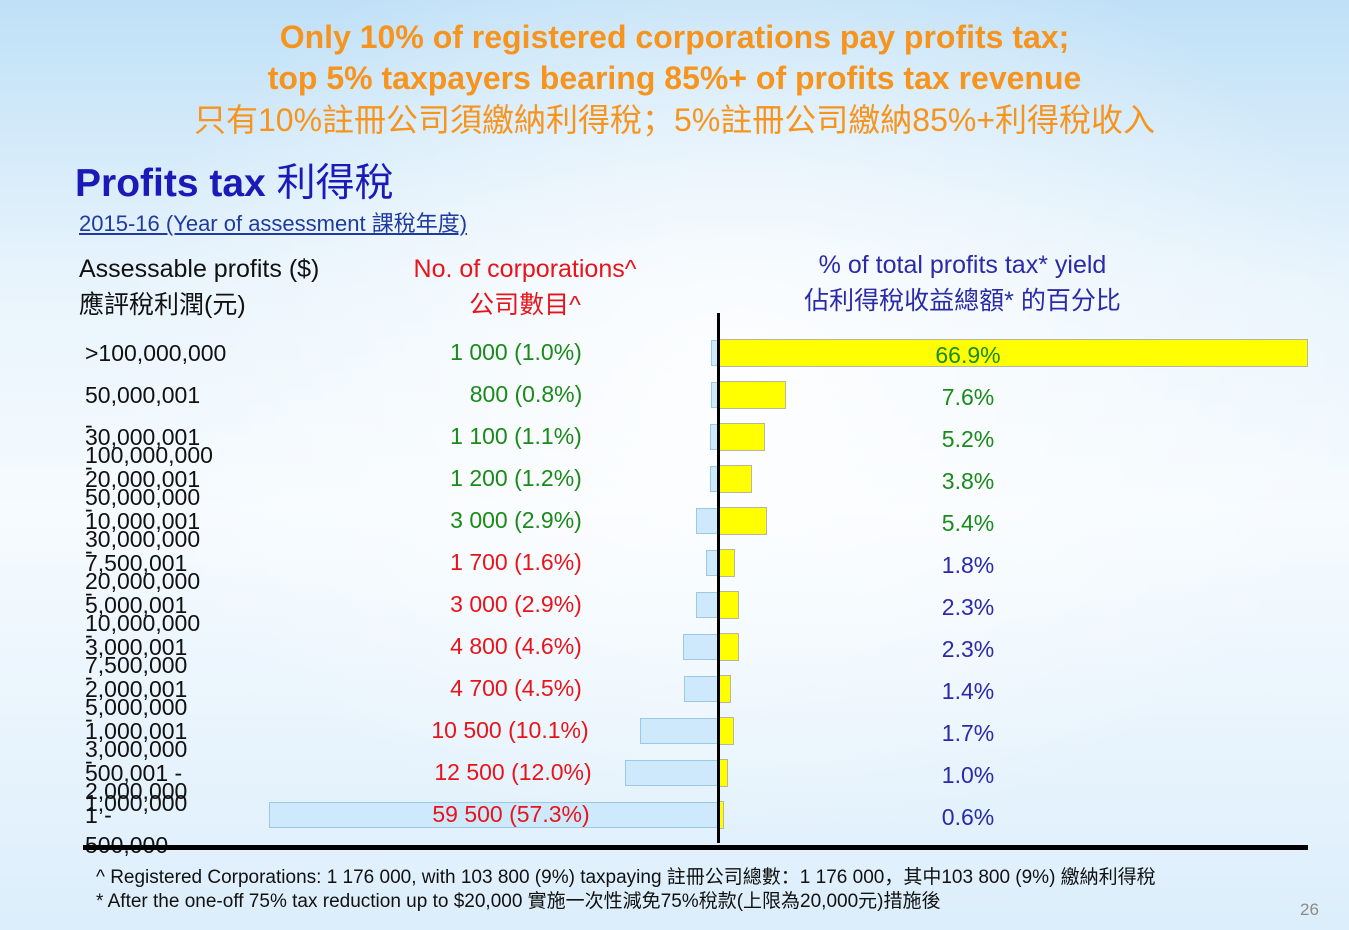 This screenshot has height=930, width=1349. I want to click on tax-yield-label: 5.2%, so click(968, 439).